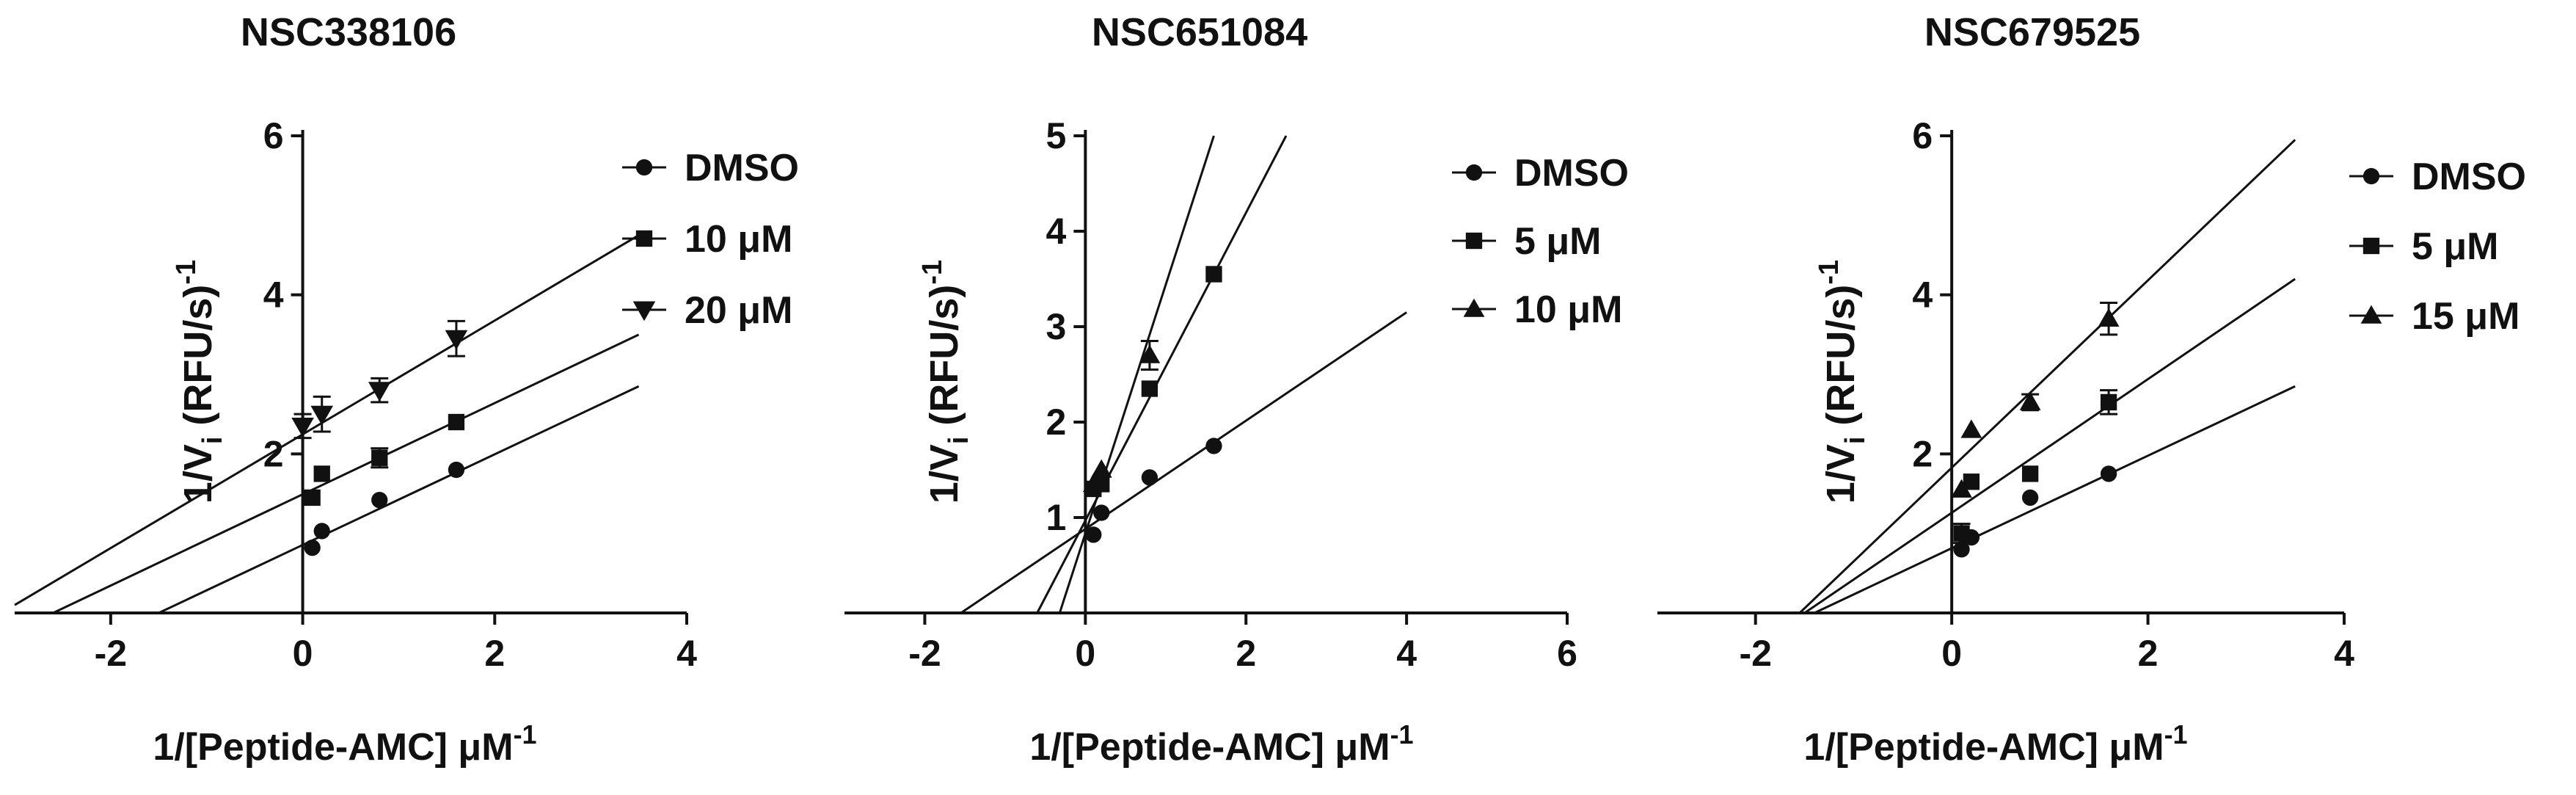 This screenshot has width=2576, height=795. Describe the element at coordinates (1057, 326) in the screenshot. I see `y-tick-label: 3` at that location.